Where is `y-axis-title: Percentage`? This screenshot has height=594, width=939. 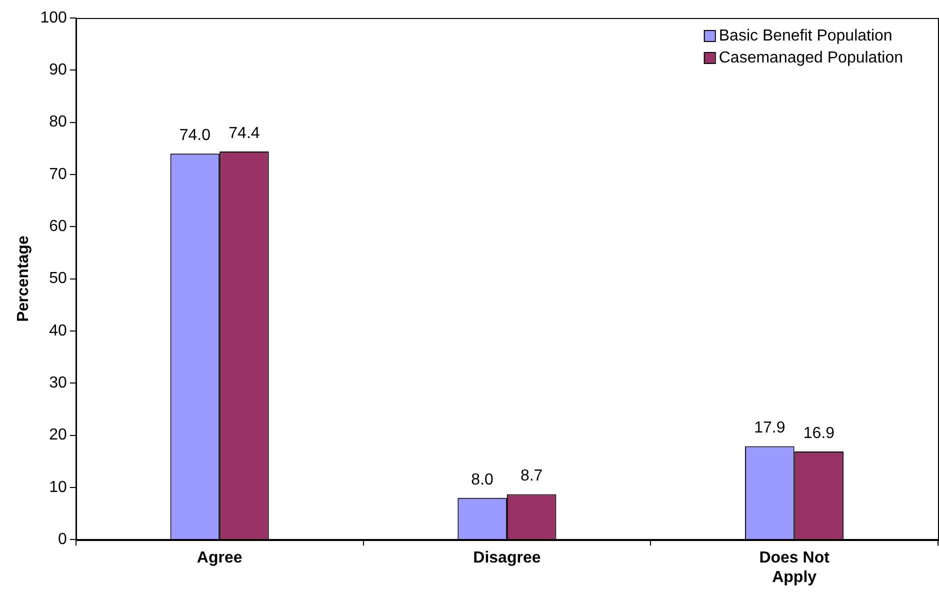
y-axis-title: Percentage is located at coordinates (23, 279).